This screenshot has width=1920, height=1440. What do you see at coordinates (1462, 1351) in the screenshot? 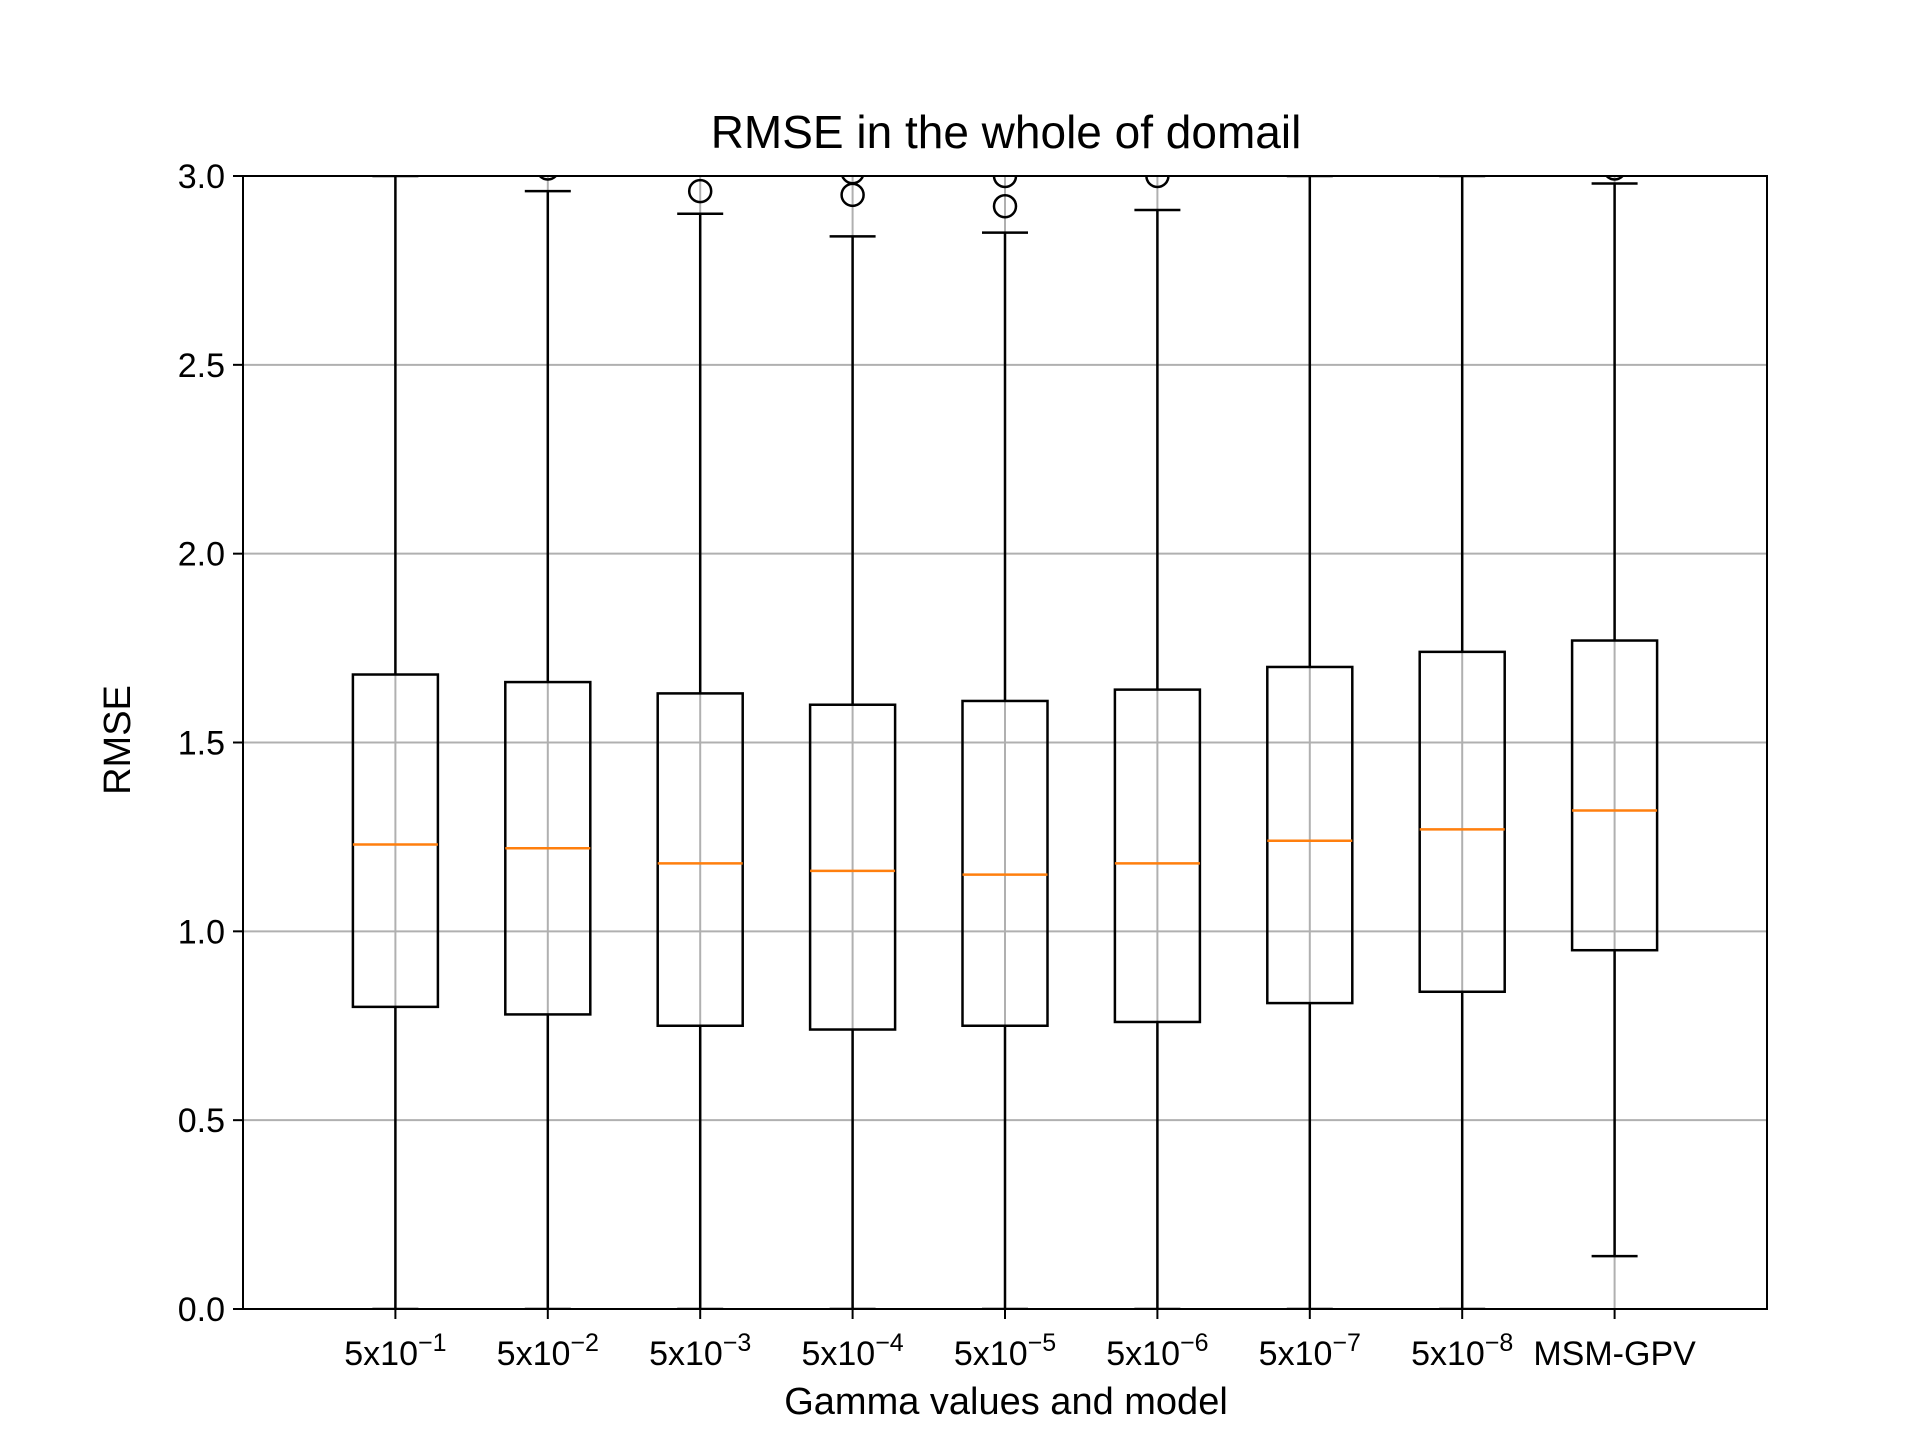
I see `x-tick-label: 5x10⁻⁸` at bounding box center [1462, 1351].